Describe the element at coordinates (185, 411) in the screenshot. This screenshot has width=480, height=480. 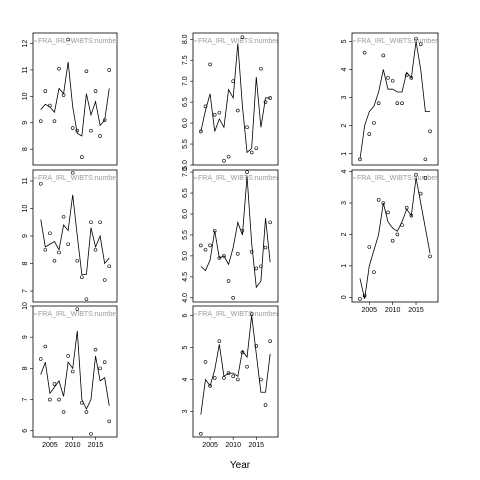
I see `y-tick-label: 3` at that location.